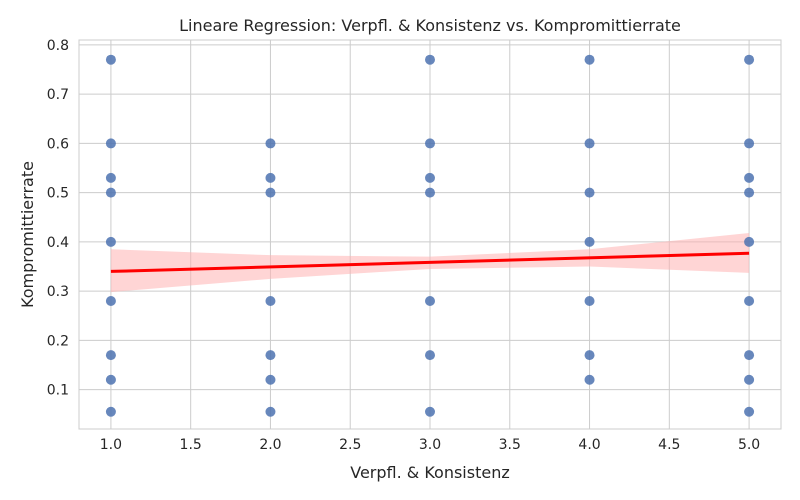  Describe the element at coordinates (270, 445) in the screenshot. I see `x-tick-label: 2.0` at that location.